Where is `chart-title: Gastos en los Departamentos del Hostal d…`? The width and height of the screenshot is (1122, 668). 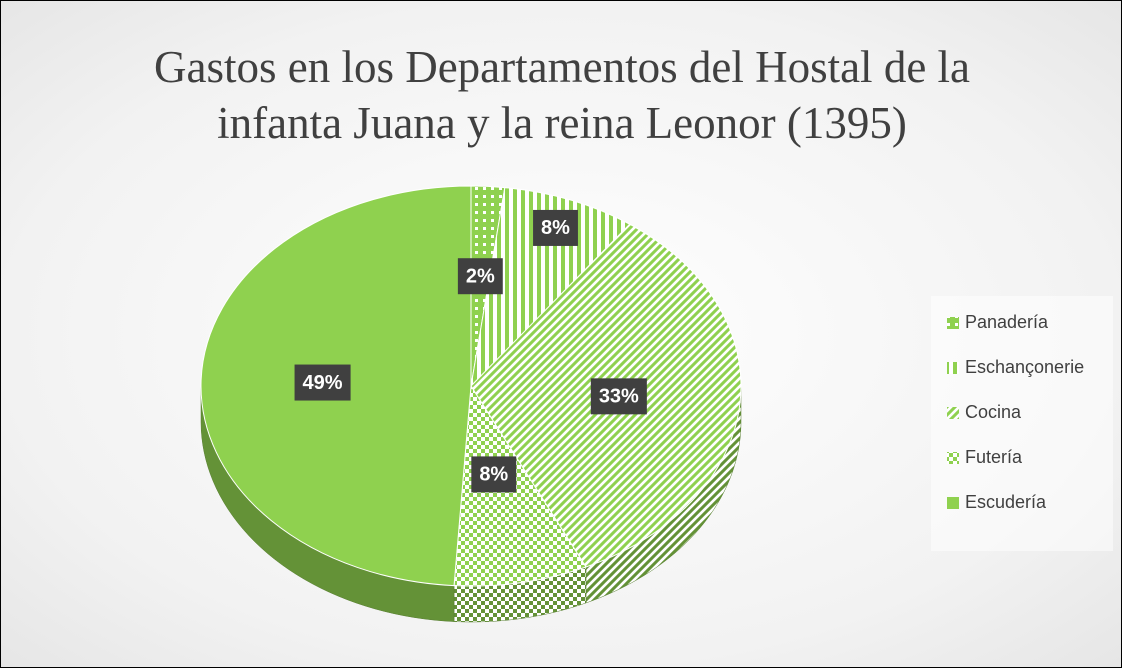
chart-title: Gastos en los Departamentos del Hostal d… is located at coordinates (562, 95).